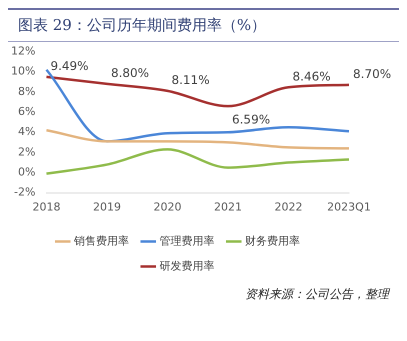 This screenshot has height=341, width=407. Describe the element at coordinates (106, 207) in the screenshot. I see `x-tick-label: 2019` at that location.